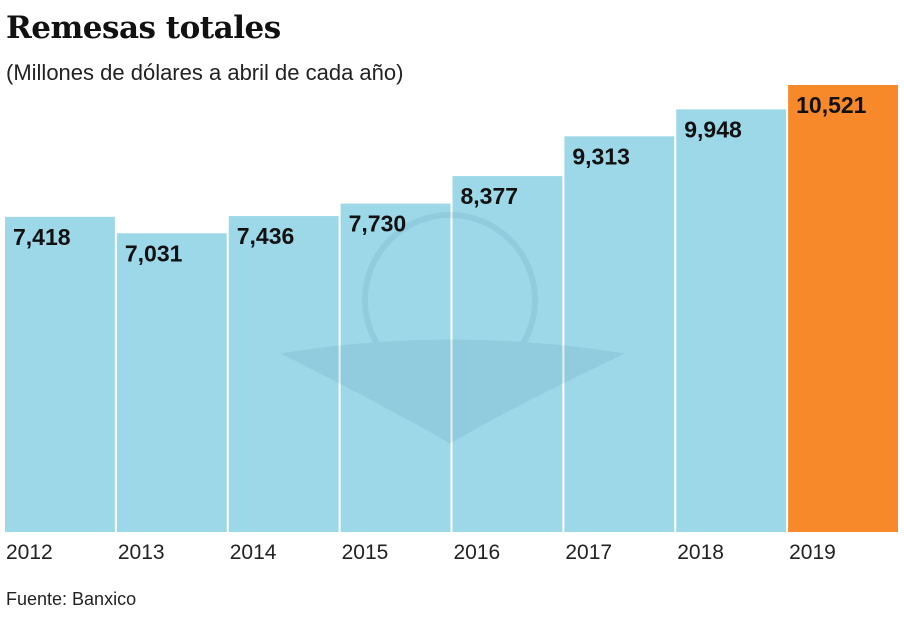  I want to click on data-label: 8,377, so click(490, 196).